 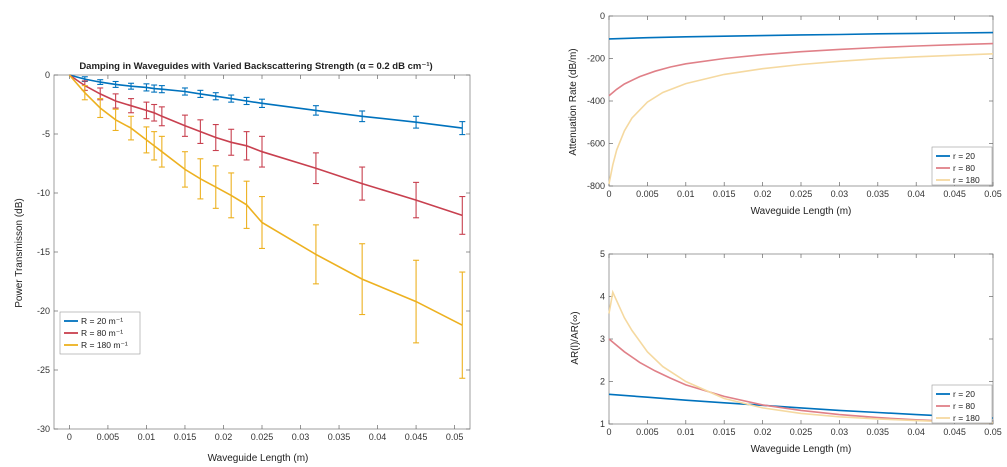 I want to click on damping-y-tick-label: -20, so click(x=43, y=311).